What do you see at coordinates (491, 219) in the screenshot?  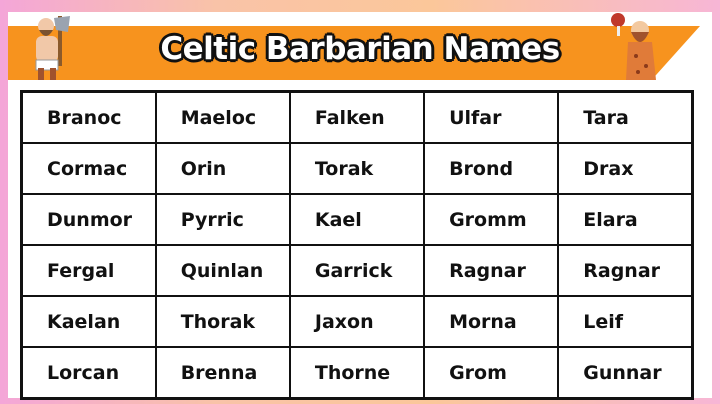 I see `name-cell: Gromm` at bounding box center [491, 219].